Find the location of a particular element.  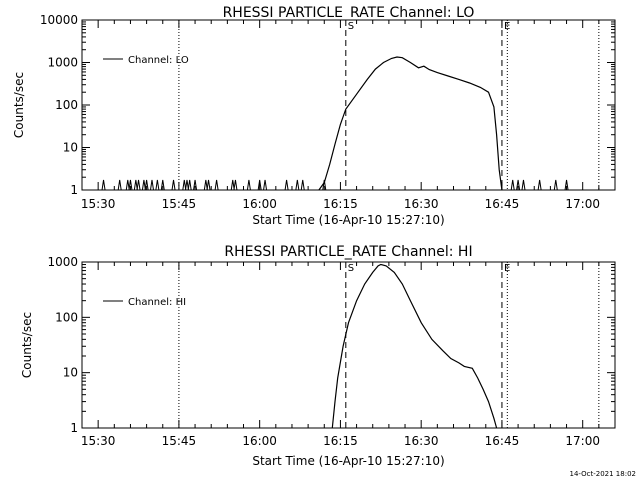

generation-timestamp: 14-Oct-2021 18:02 is located at coordinates (603, 474).